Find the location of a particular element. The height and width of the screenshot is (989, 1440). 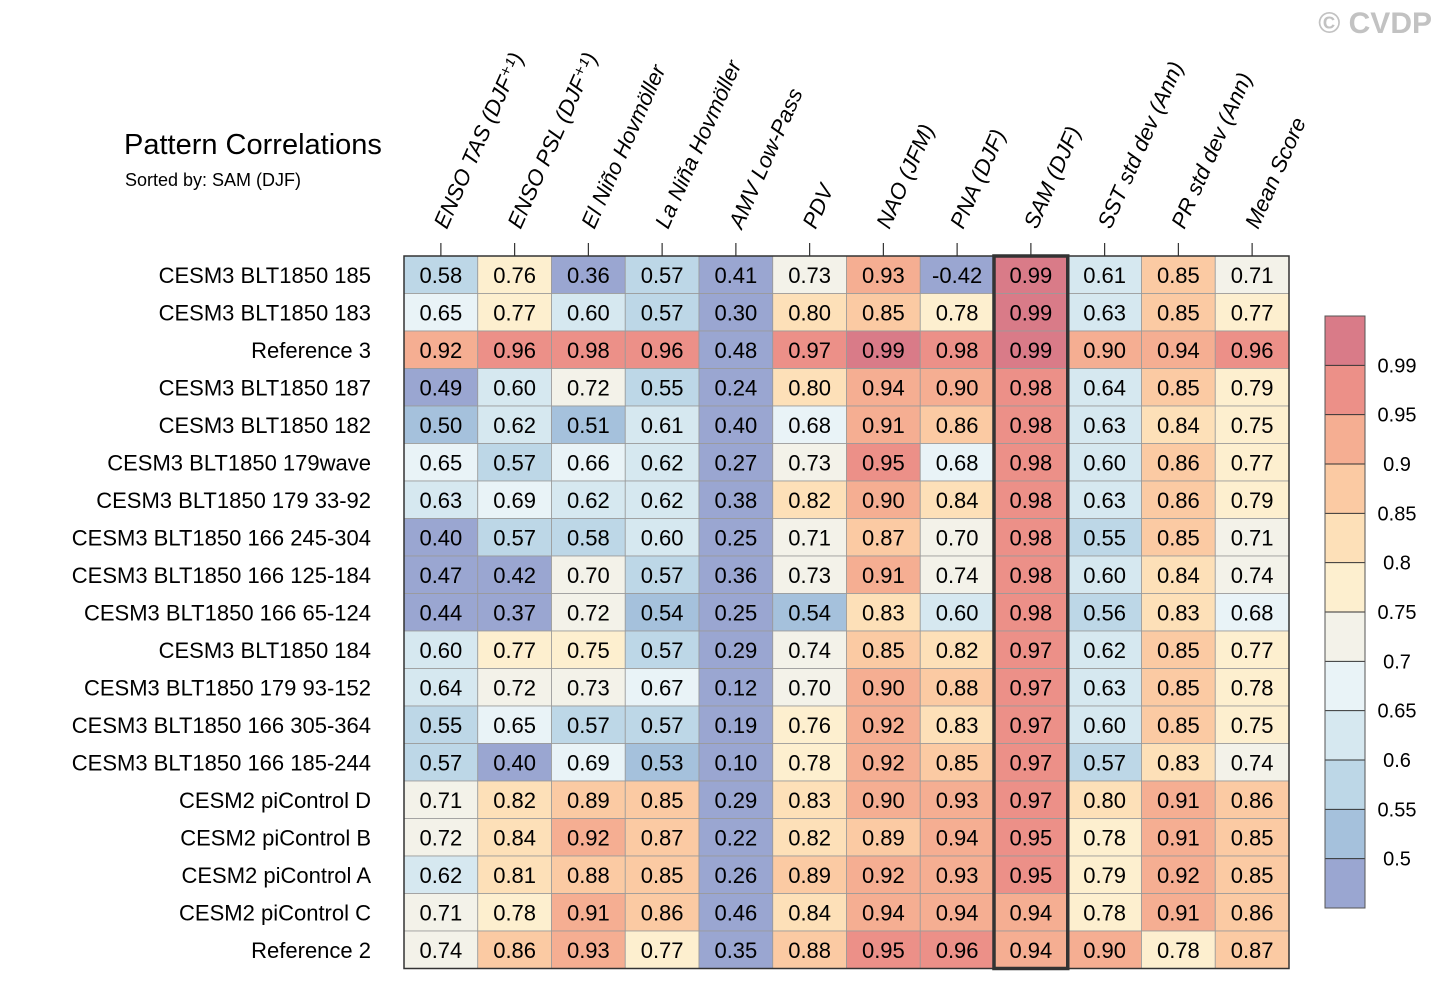

cell-value-label: 0.85 is located at coordinates (1178, 537).